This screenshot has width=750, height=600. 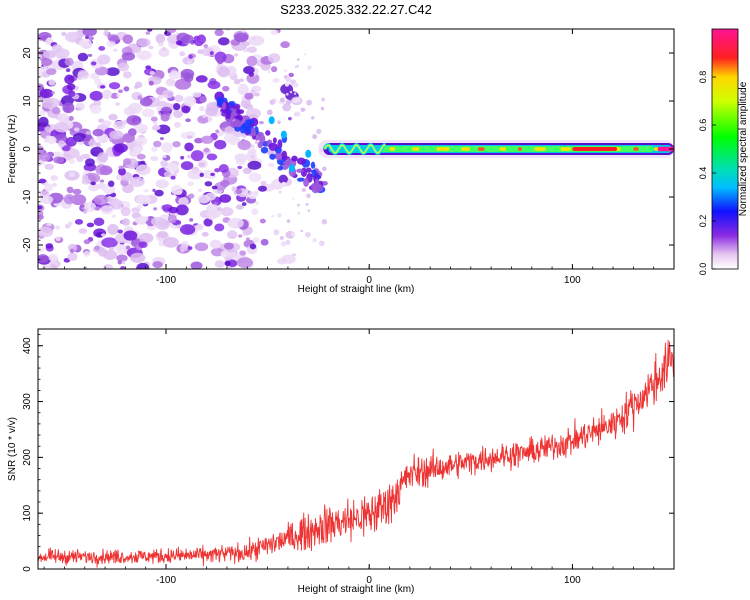 I want to click on x-tick-label: 100, so click(x=572, y=580).